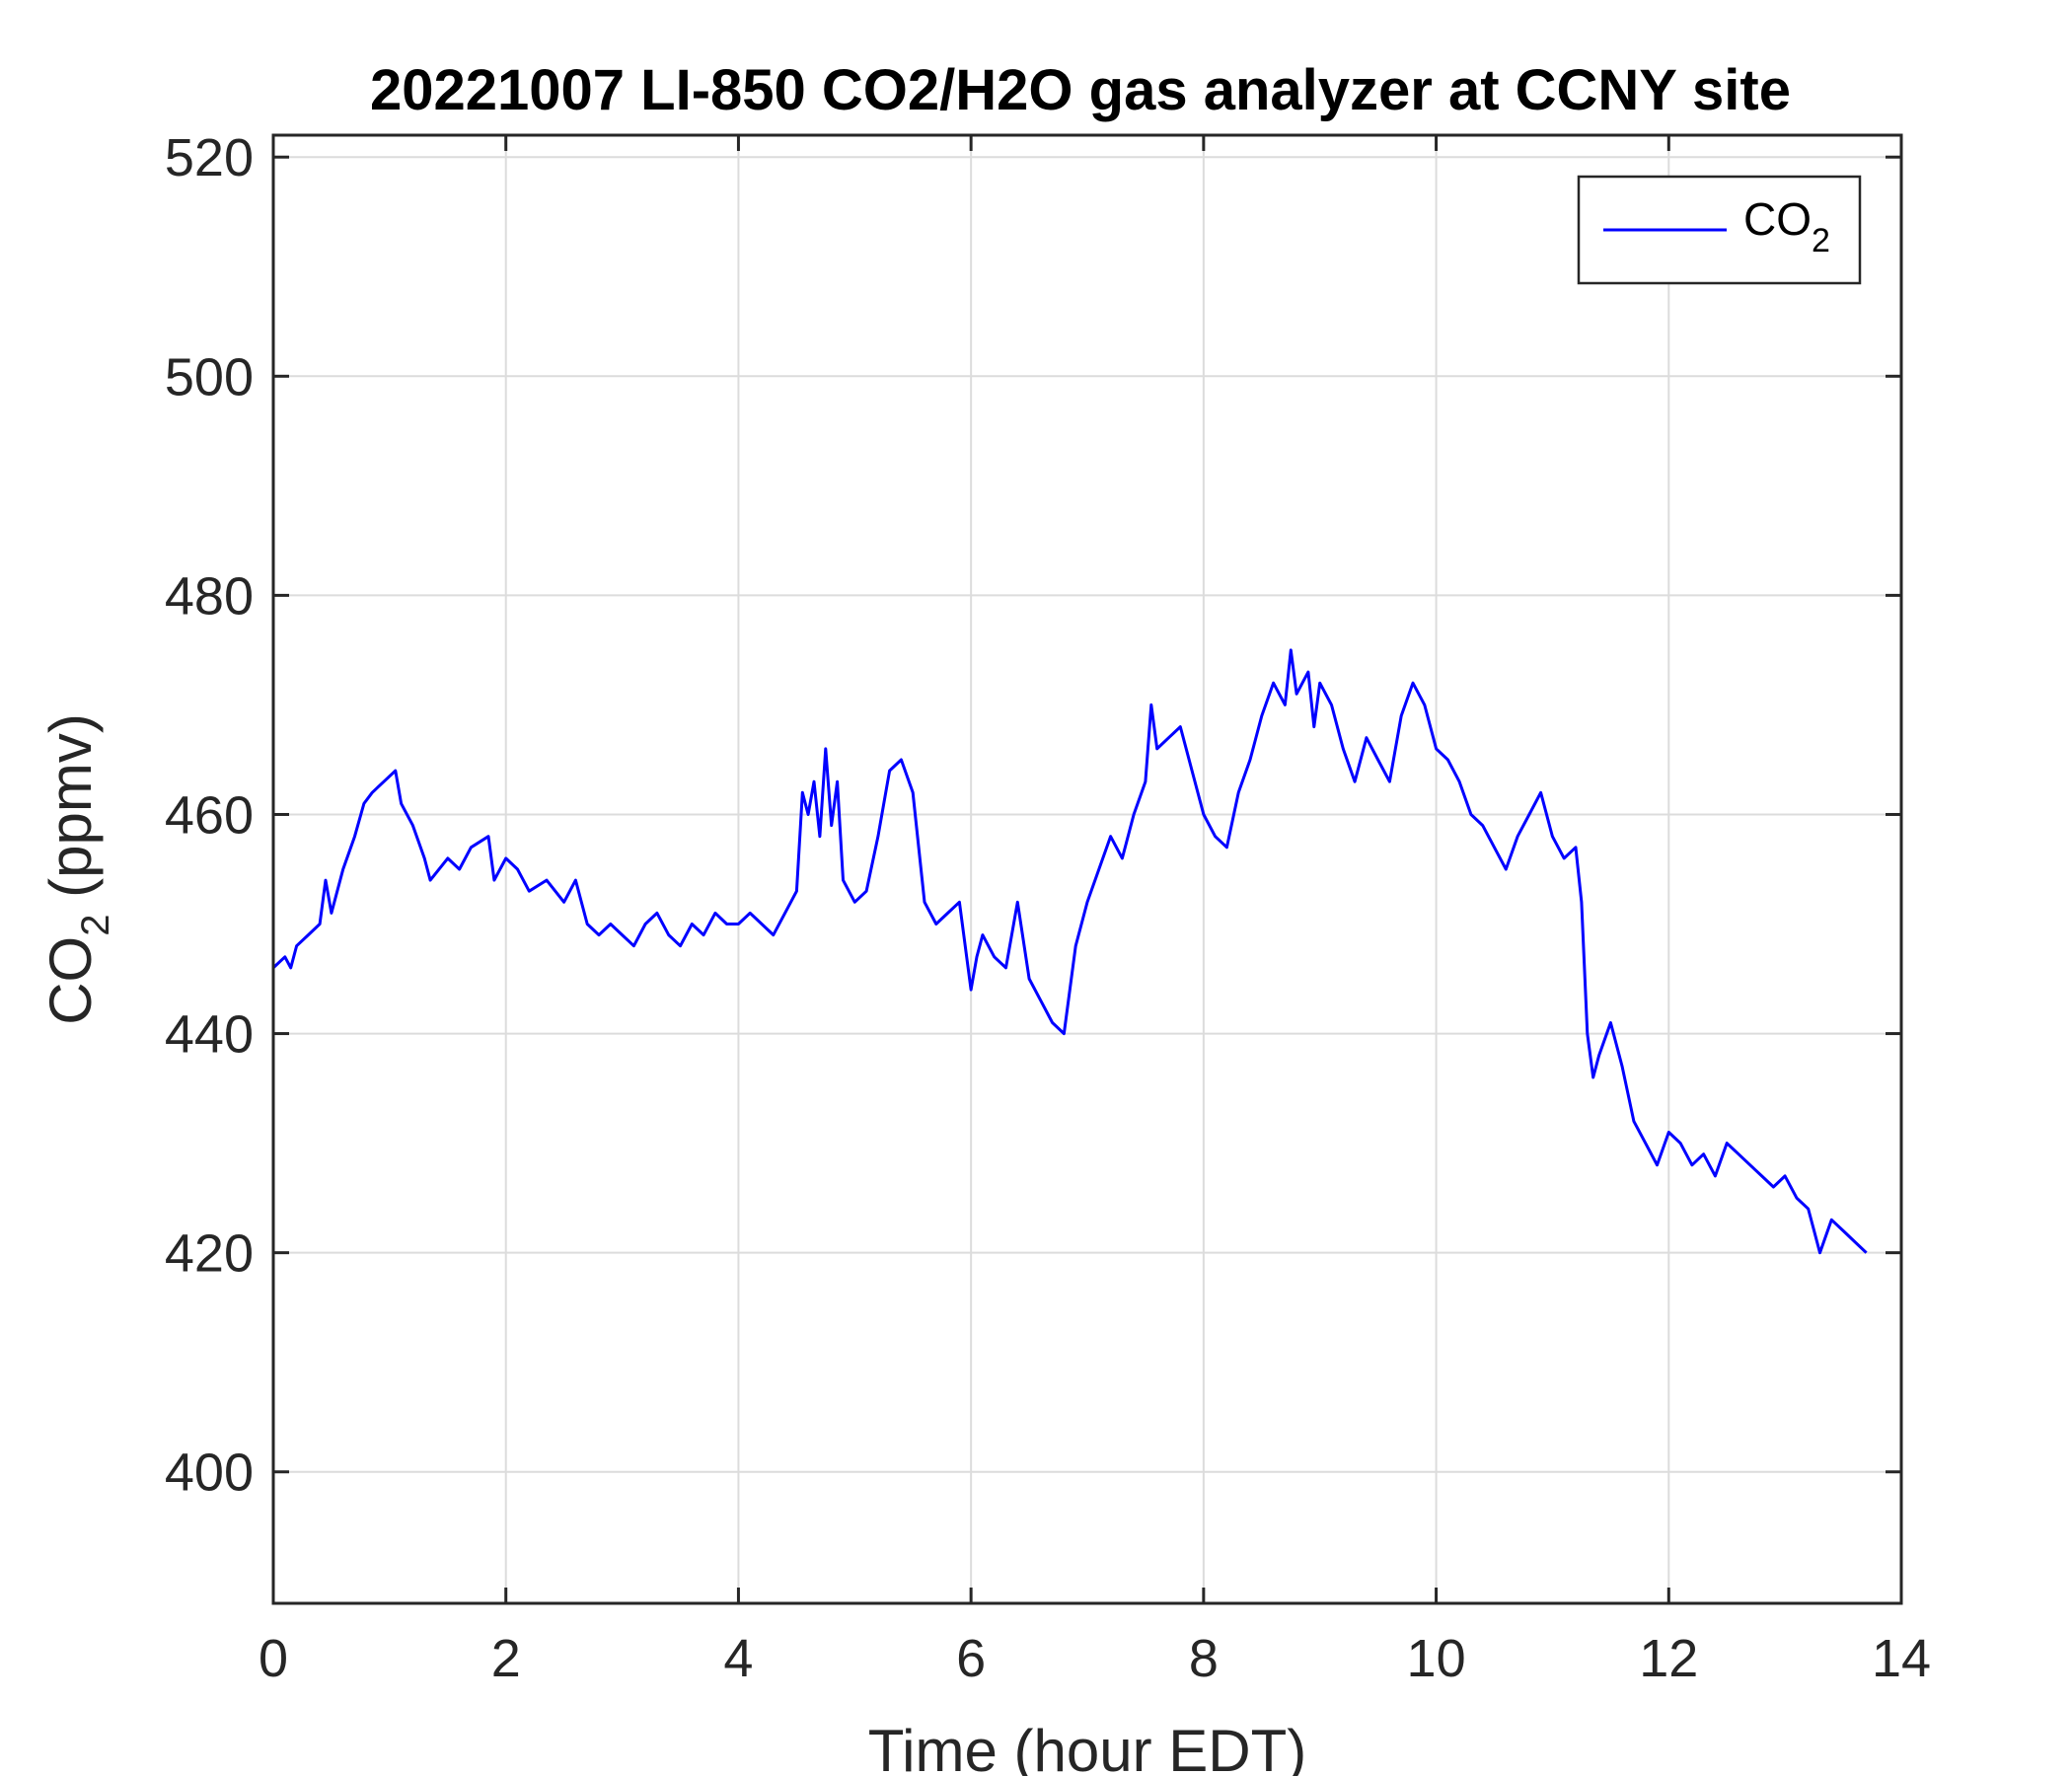 The height and width of the screenshot is (1776, 2072). What do you see at coordinates (210, 596) in the screenshot?
I see `y-tick-label: 480` at bounding box center [210, 596].